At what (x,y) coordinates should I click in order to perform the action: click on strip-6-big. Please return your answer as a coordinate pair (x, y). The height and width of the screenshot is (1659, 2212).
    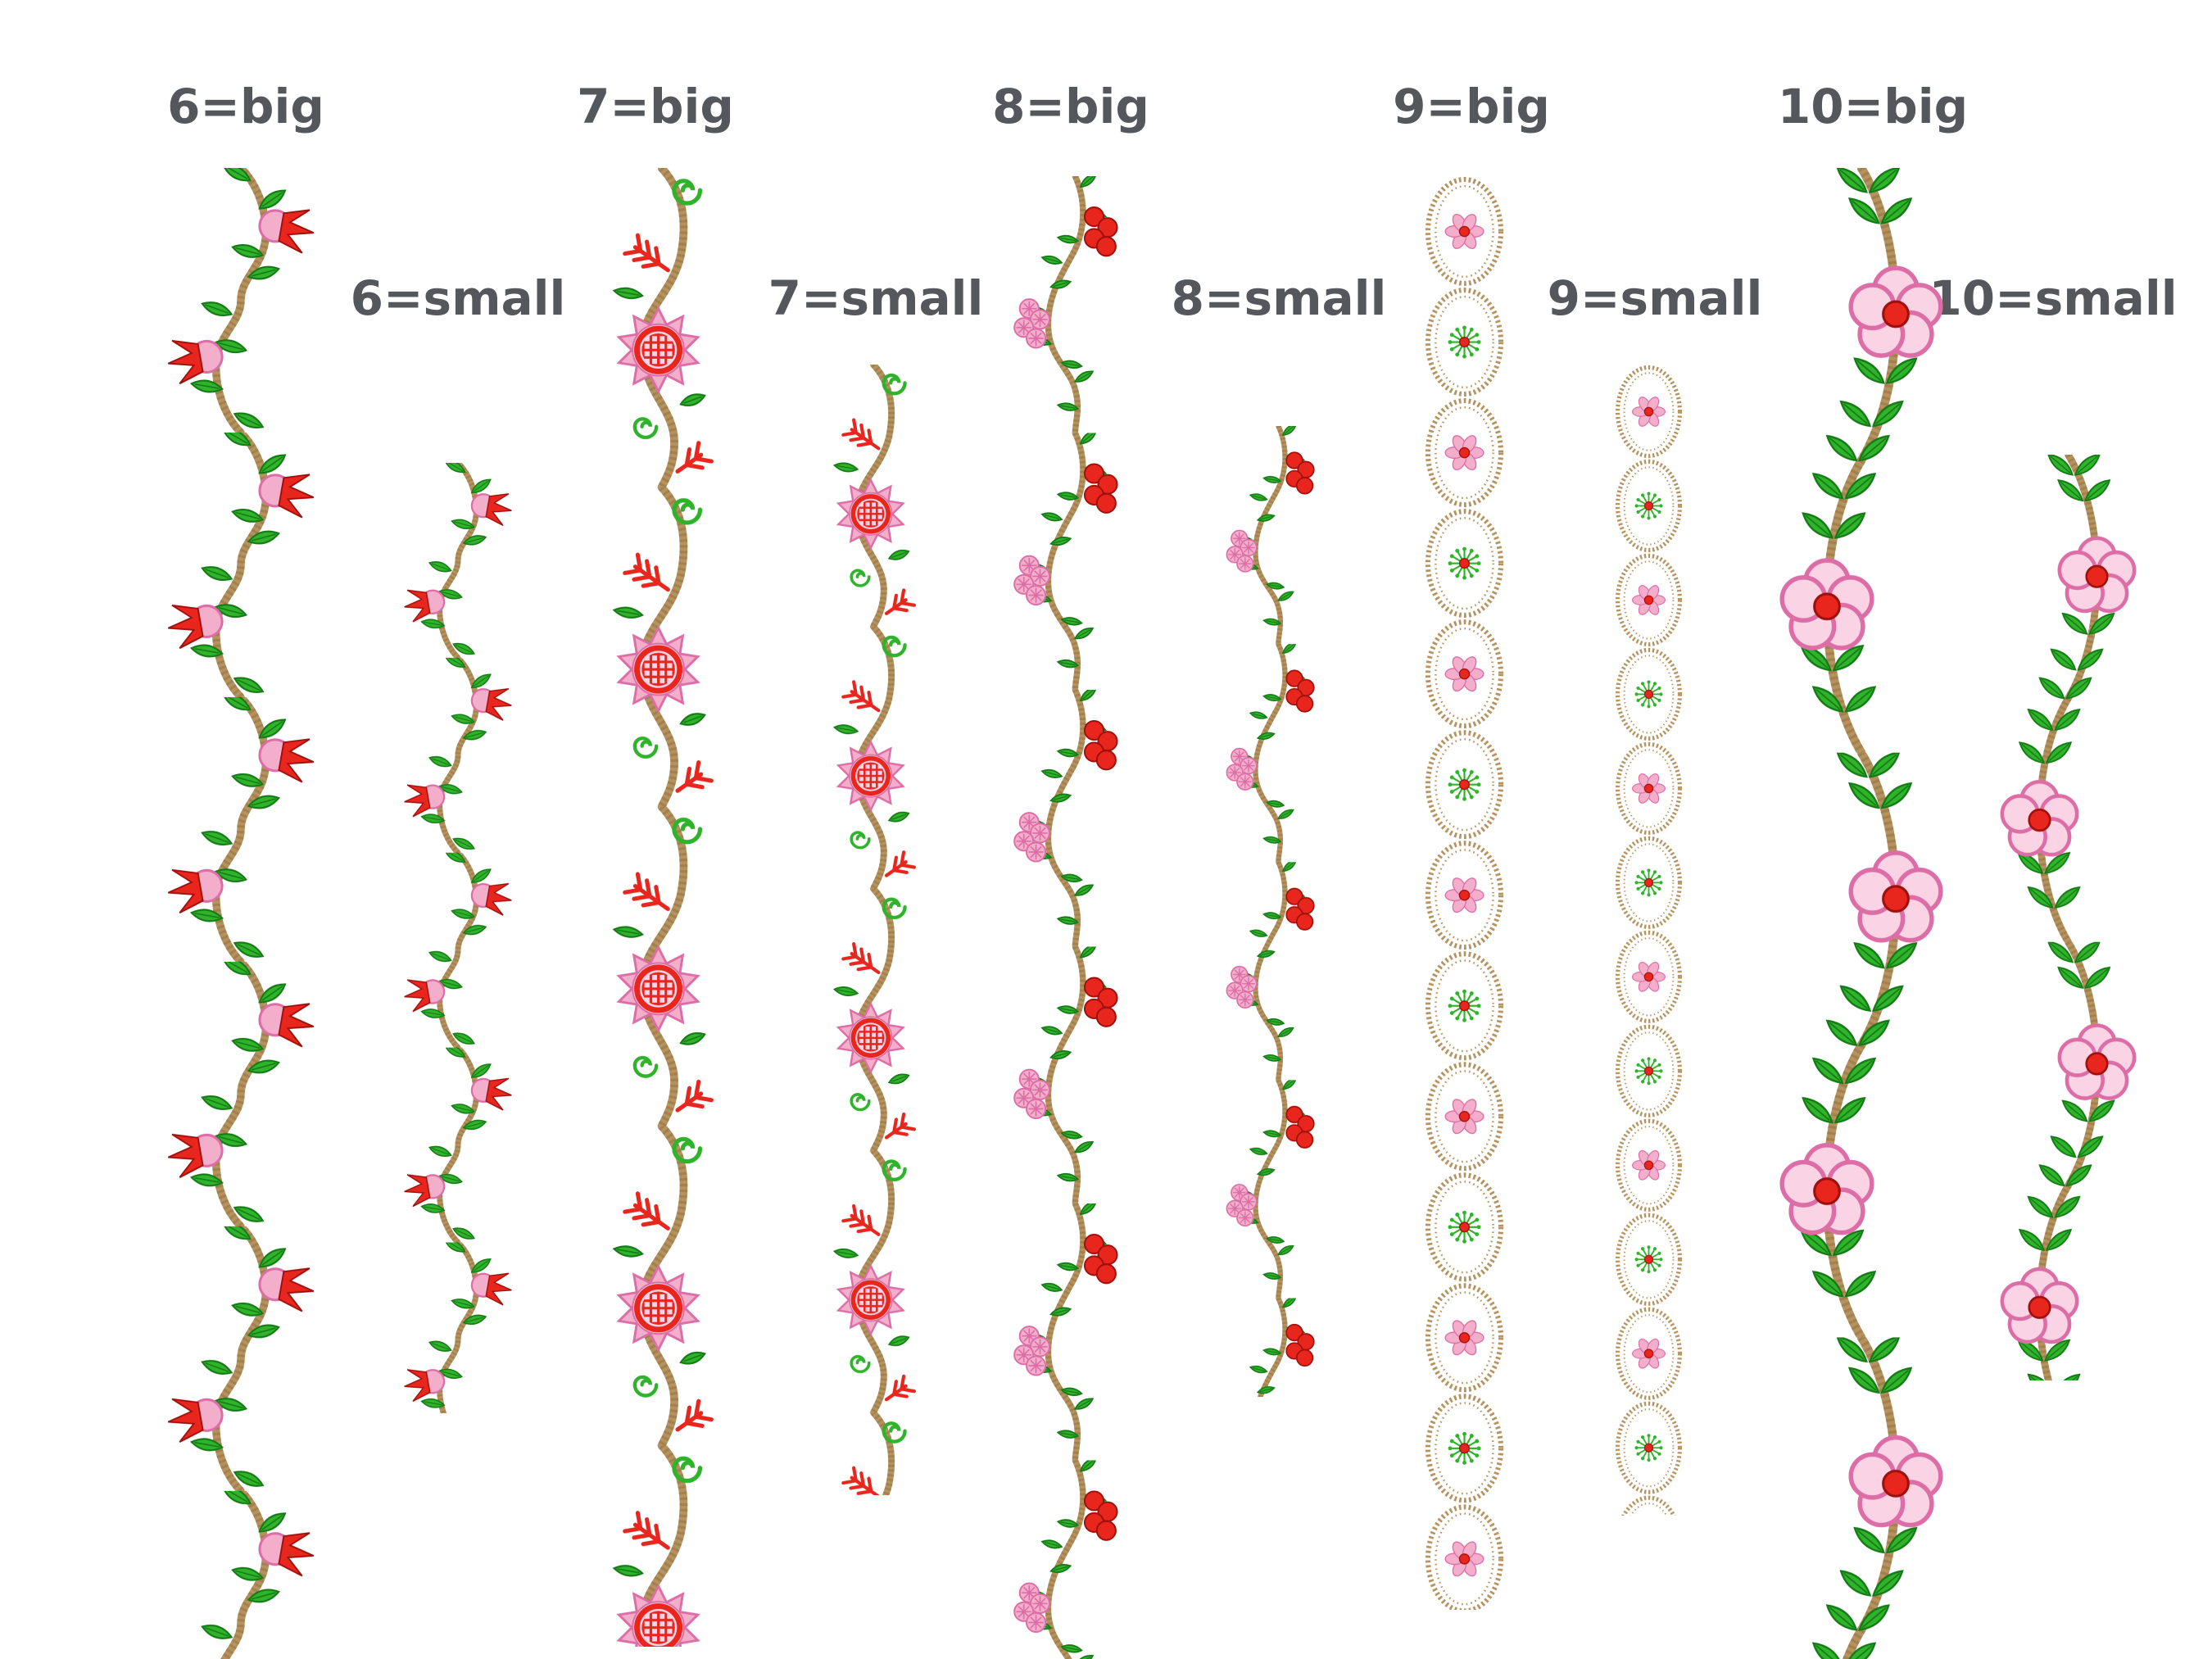
    Looking at the image, I should click on (241, 913).